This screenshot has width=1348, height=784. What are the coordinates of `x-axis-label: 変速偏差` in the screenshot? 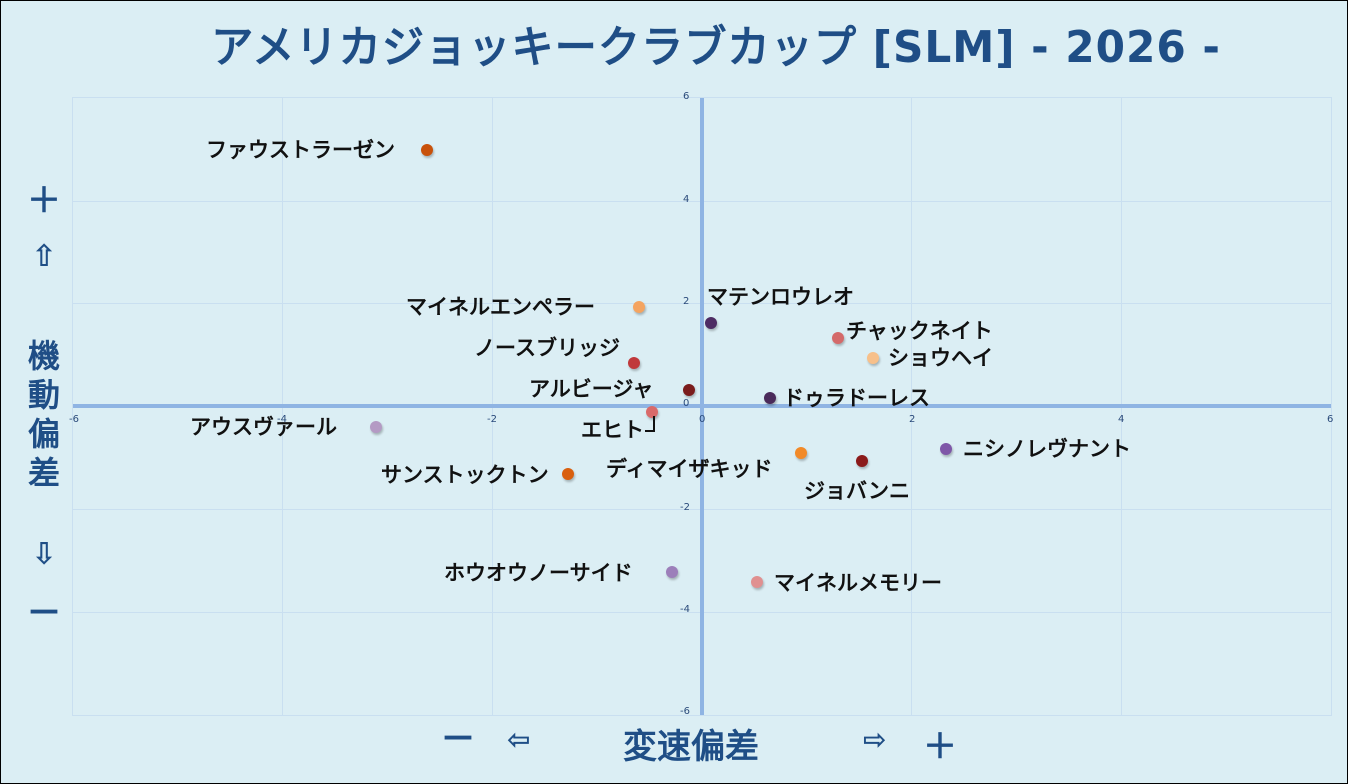 It's located at (691, 747).